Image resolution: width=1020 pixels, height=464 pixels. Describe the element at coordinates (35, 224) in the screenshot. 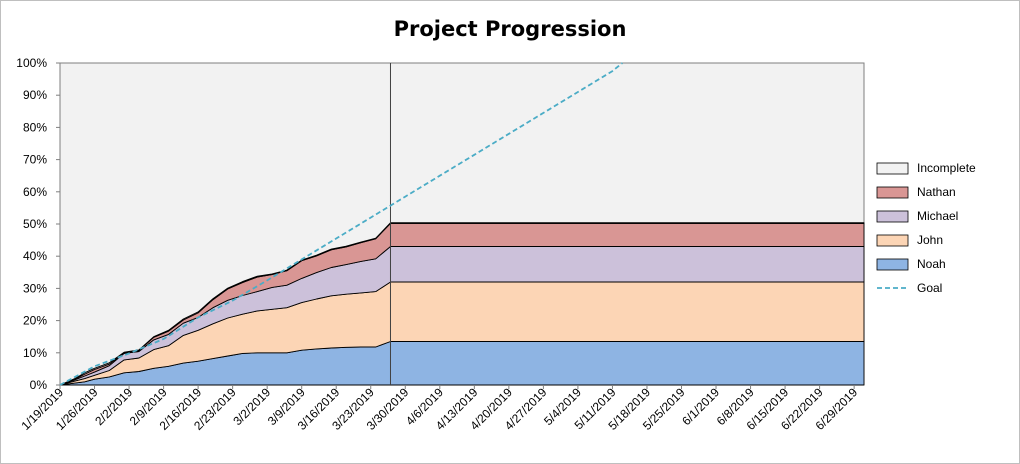

I see `y-tick-label: 50%` at that location.